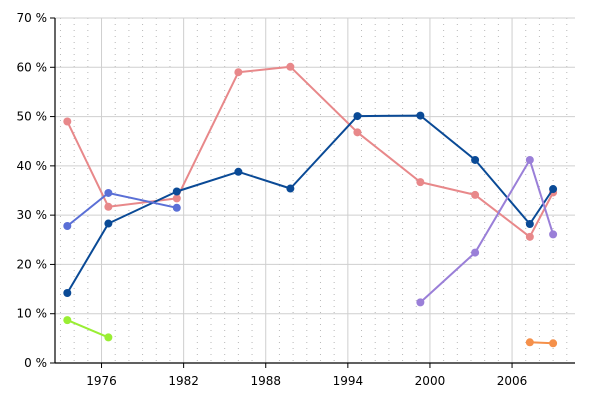  I want to click on y-tick-label: 20 %, so click(32, 264).